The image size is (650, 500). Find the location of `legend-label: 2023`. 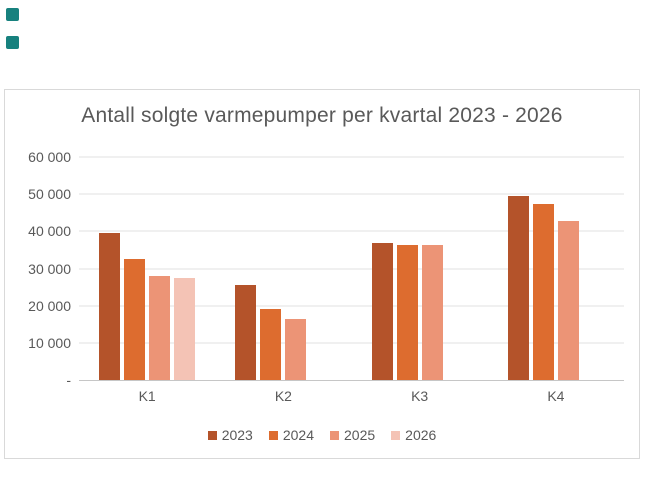

legend-label: 2023 is located at coordinates (237, 435).